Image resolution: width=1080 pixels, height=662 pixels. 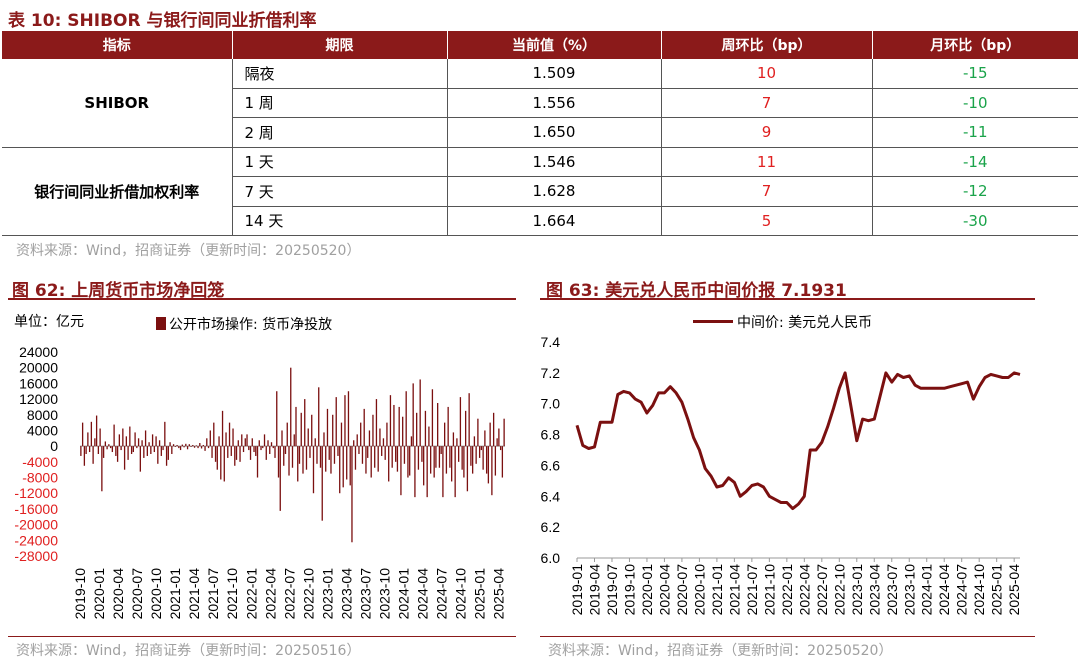 What do you see at coordinates (612, 590) in the screenshot?
I see `x-tick-label: 2019-07` at bounding box center [612, 590].